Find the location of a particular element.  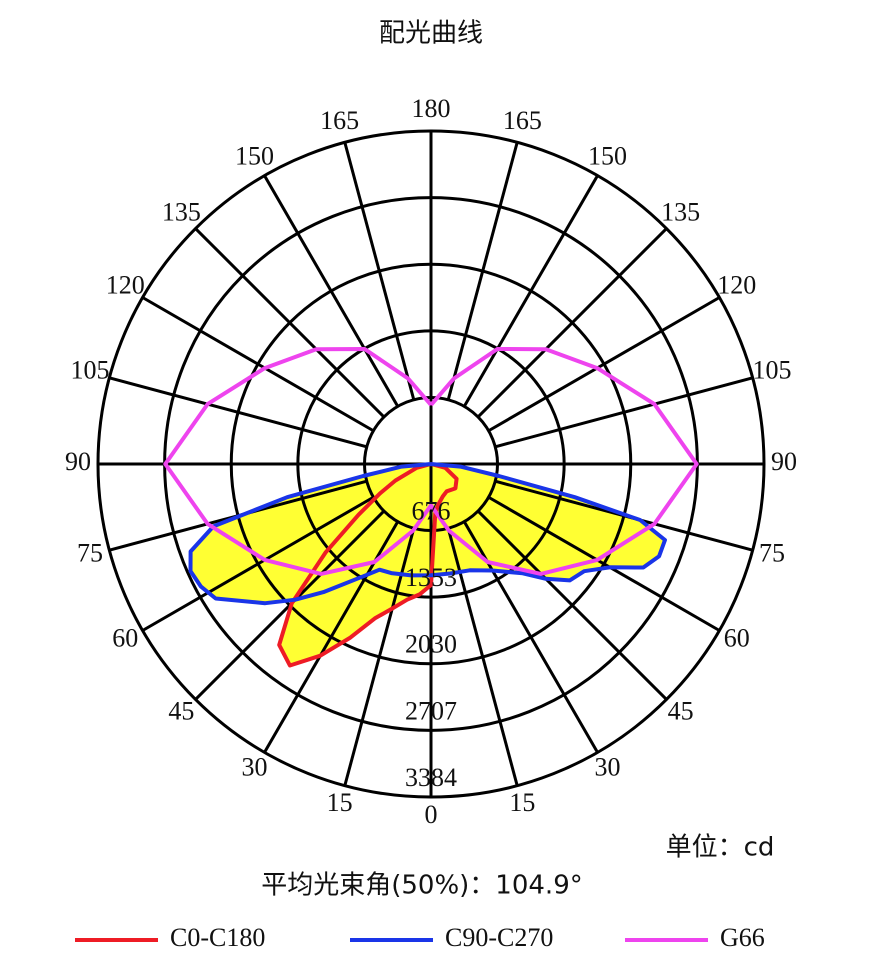

r-tick-label: 676 is located at coordinates (431, 510).